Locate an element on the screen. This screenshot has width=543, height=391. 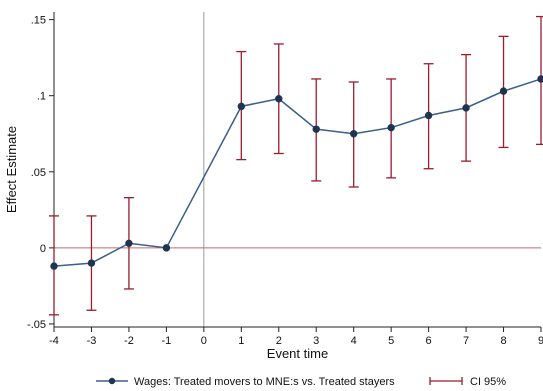
y-tick-label: .05 is located at coordinates (38, 173).